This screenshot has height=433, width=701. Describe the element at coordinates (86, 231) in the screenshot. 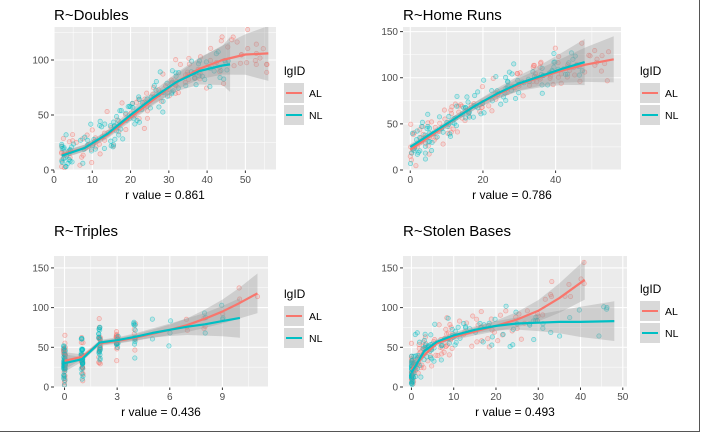

I see `panel-title: R~Triples` at that location.